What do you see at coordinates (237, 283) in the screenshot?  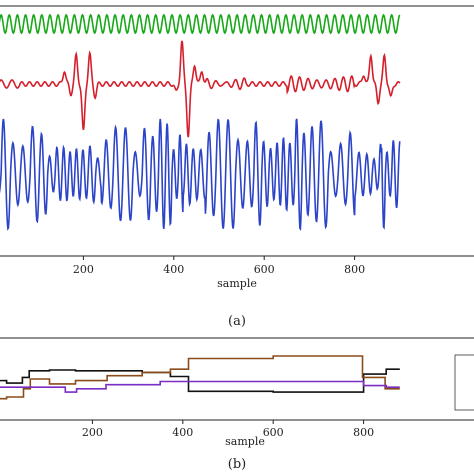 I see `panel-a-xlabel: sample` at bounding box center [237, 283].